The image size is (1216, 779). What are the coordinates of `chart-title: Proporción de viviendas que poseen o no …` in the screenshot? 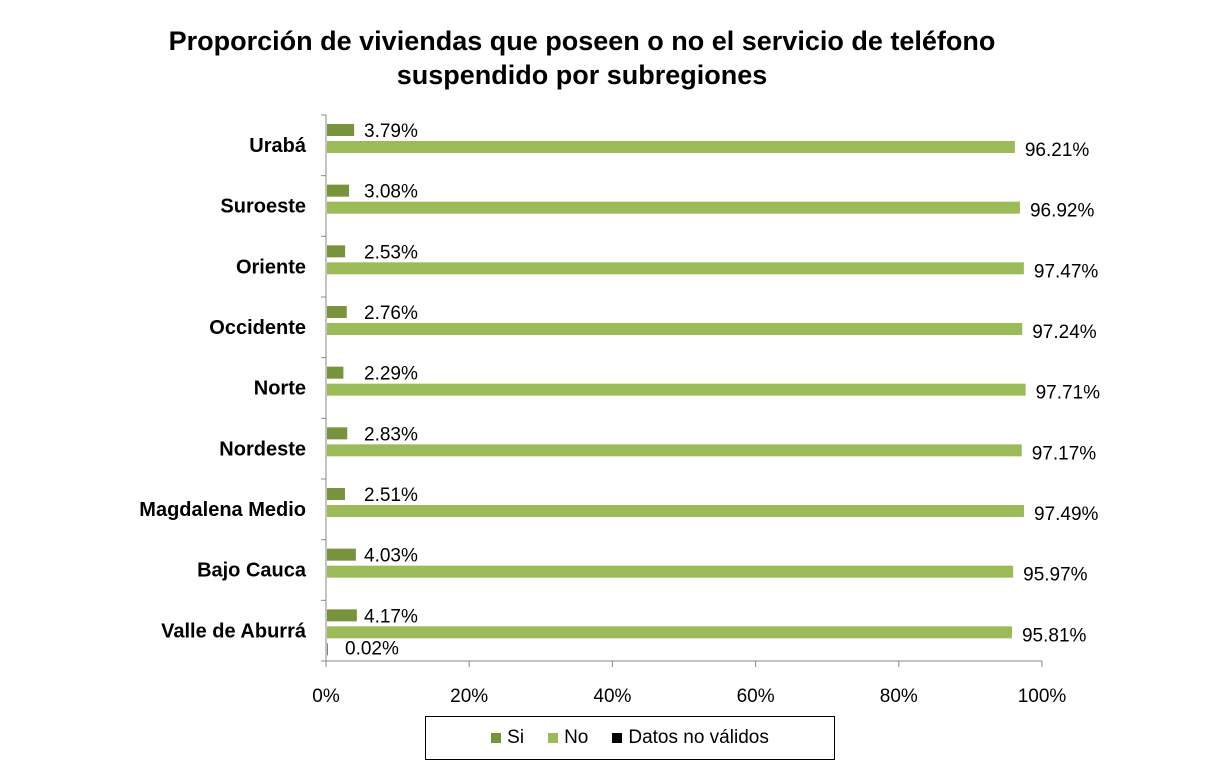 It's located at (582, 58).